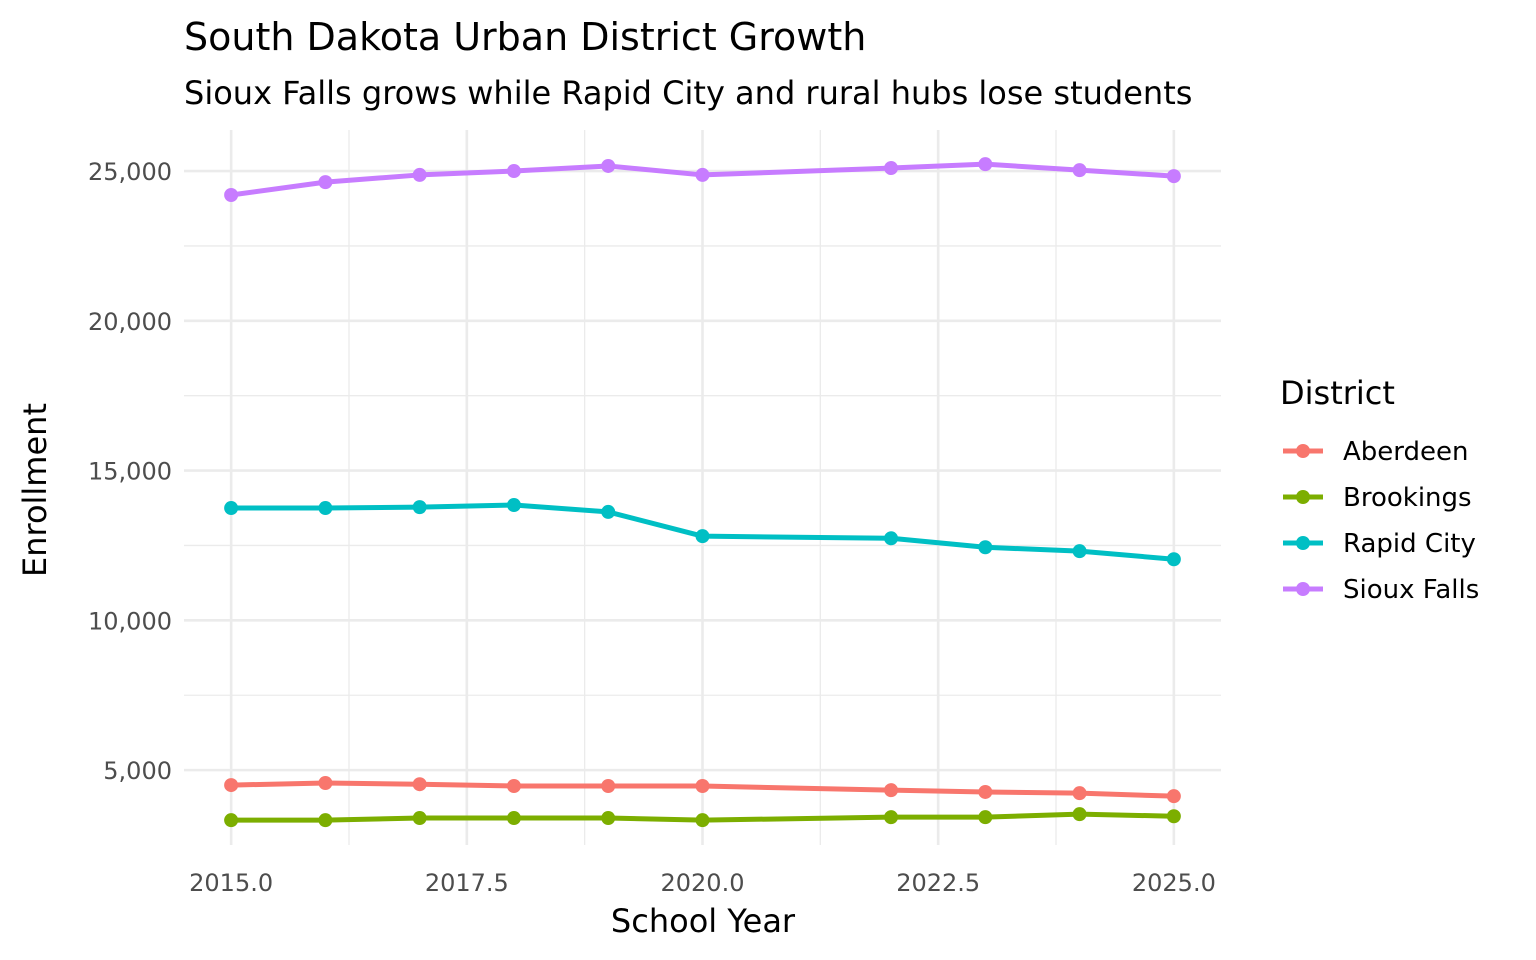 This screenshot has width=1536, height=960. Describe the element at coordinates (1409, 544) in the screenshot. I see `legend-label: Rapid City` at that location.